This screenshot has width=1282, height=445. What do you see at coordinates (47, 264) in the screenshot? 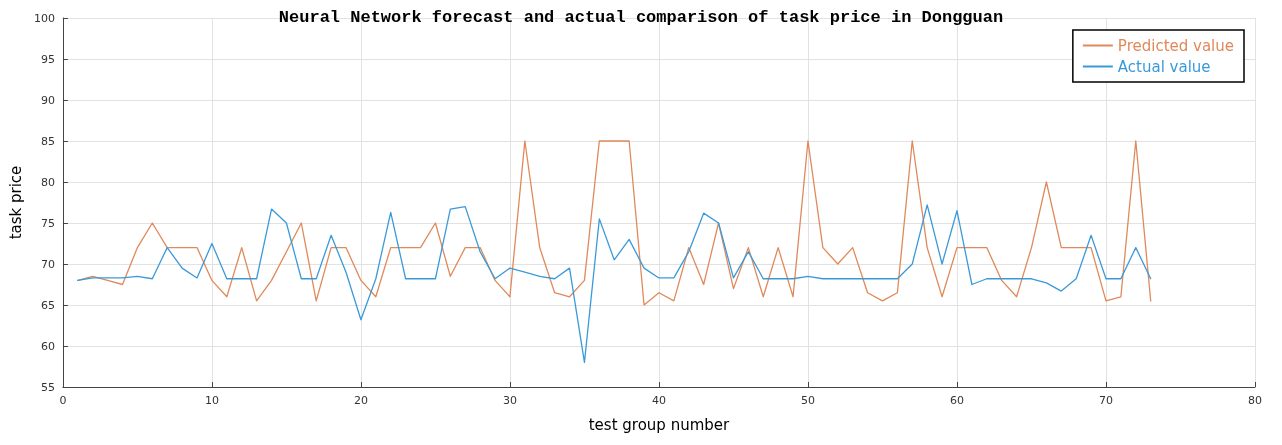
I see `y-tick-label: 70` at bounding box center [47, 264].